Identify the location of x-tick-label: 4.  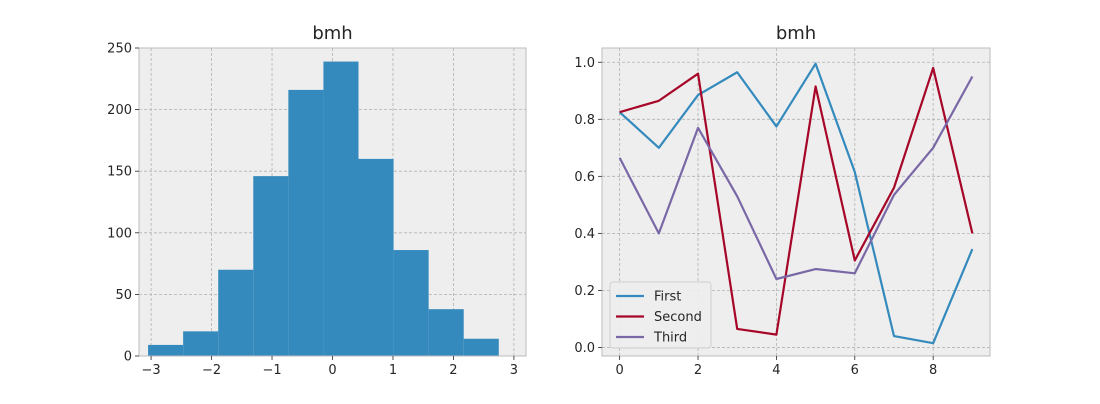
(776, 370).